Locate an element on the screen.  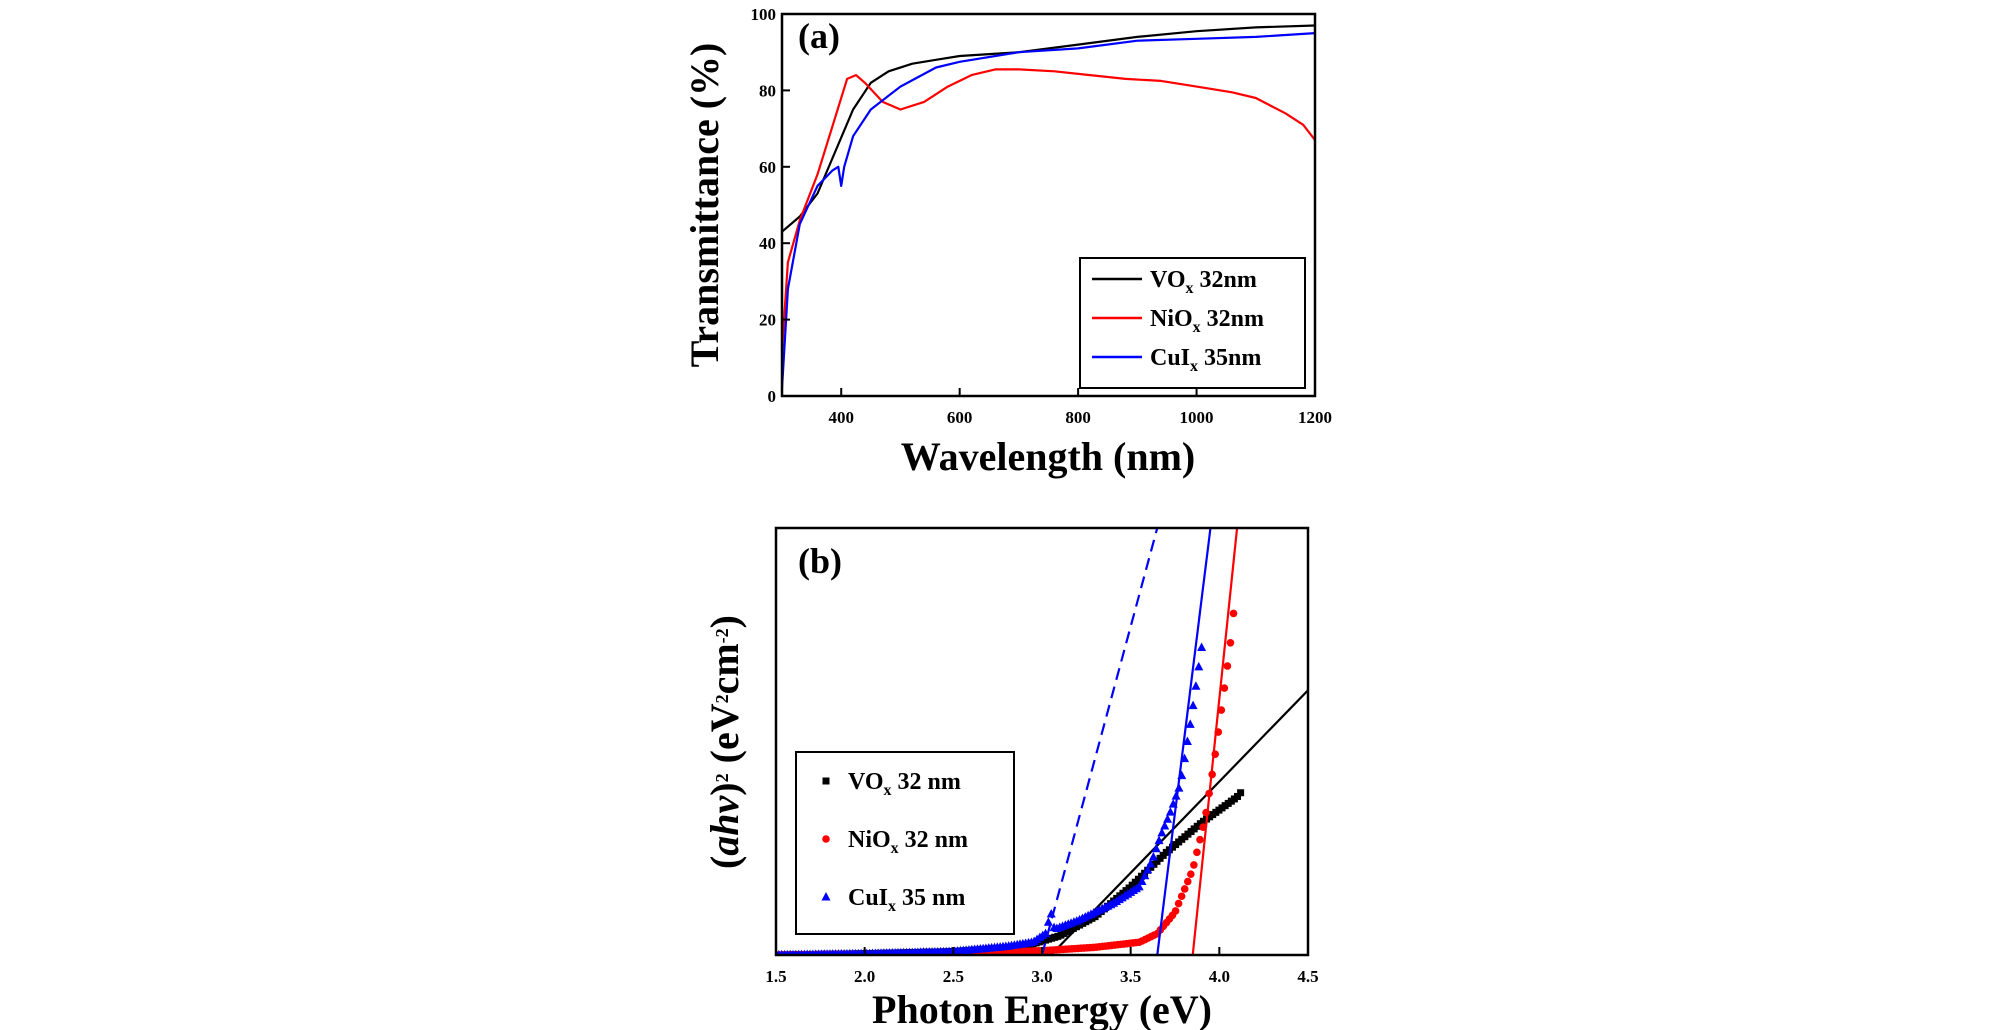
y-title-sup2: 2 is located at coordinates (722, 698).